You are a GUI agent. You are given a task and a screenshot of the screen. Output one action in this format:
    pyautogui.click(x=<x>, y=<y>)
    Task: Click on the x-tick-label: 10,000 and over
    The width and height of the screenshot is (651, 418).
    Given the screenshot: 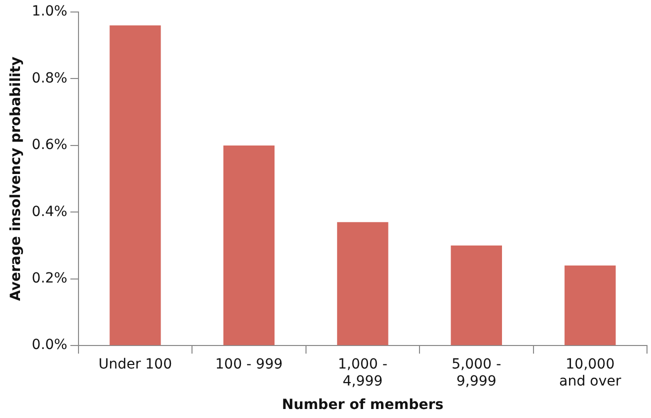 What is the action you would take?
    pyautogui.click(x=590, y=373)
    